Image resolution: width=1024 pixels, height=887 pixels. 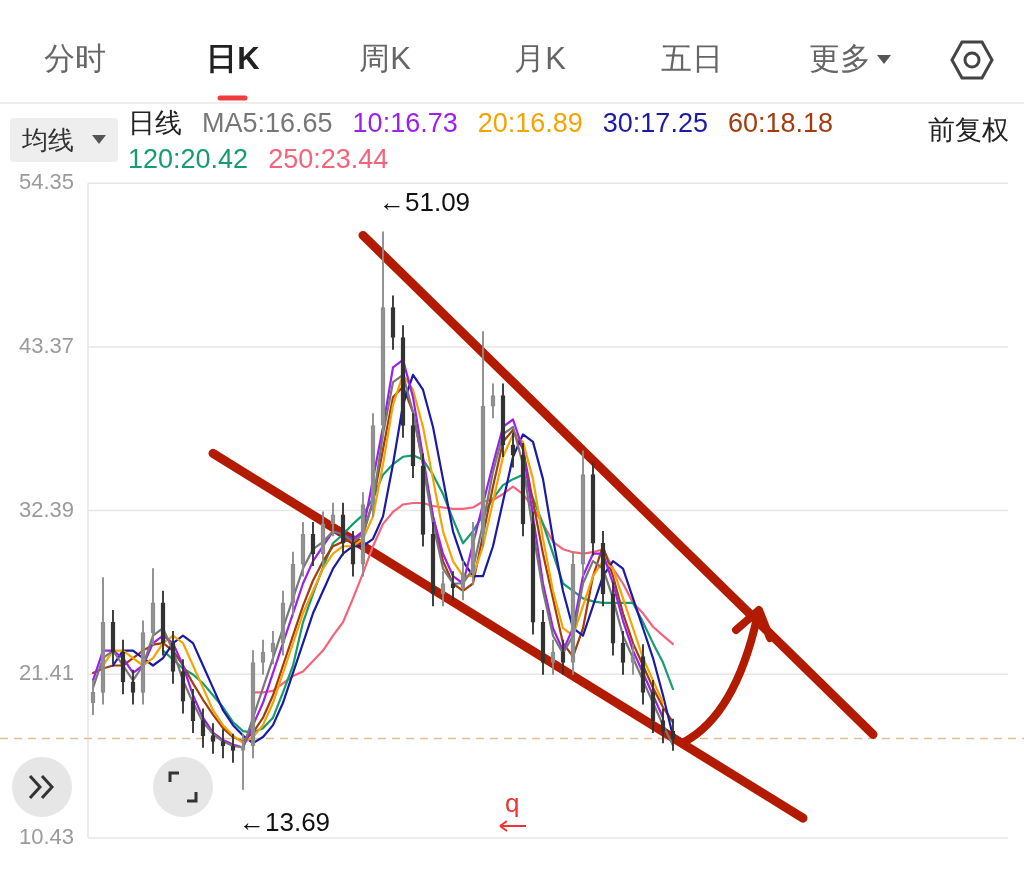 I want to click on text: 20:16.89, so click(x=530, y=123).